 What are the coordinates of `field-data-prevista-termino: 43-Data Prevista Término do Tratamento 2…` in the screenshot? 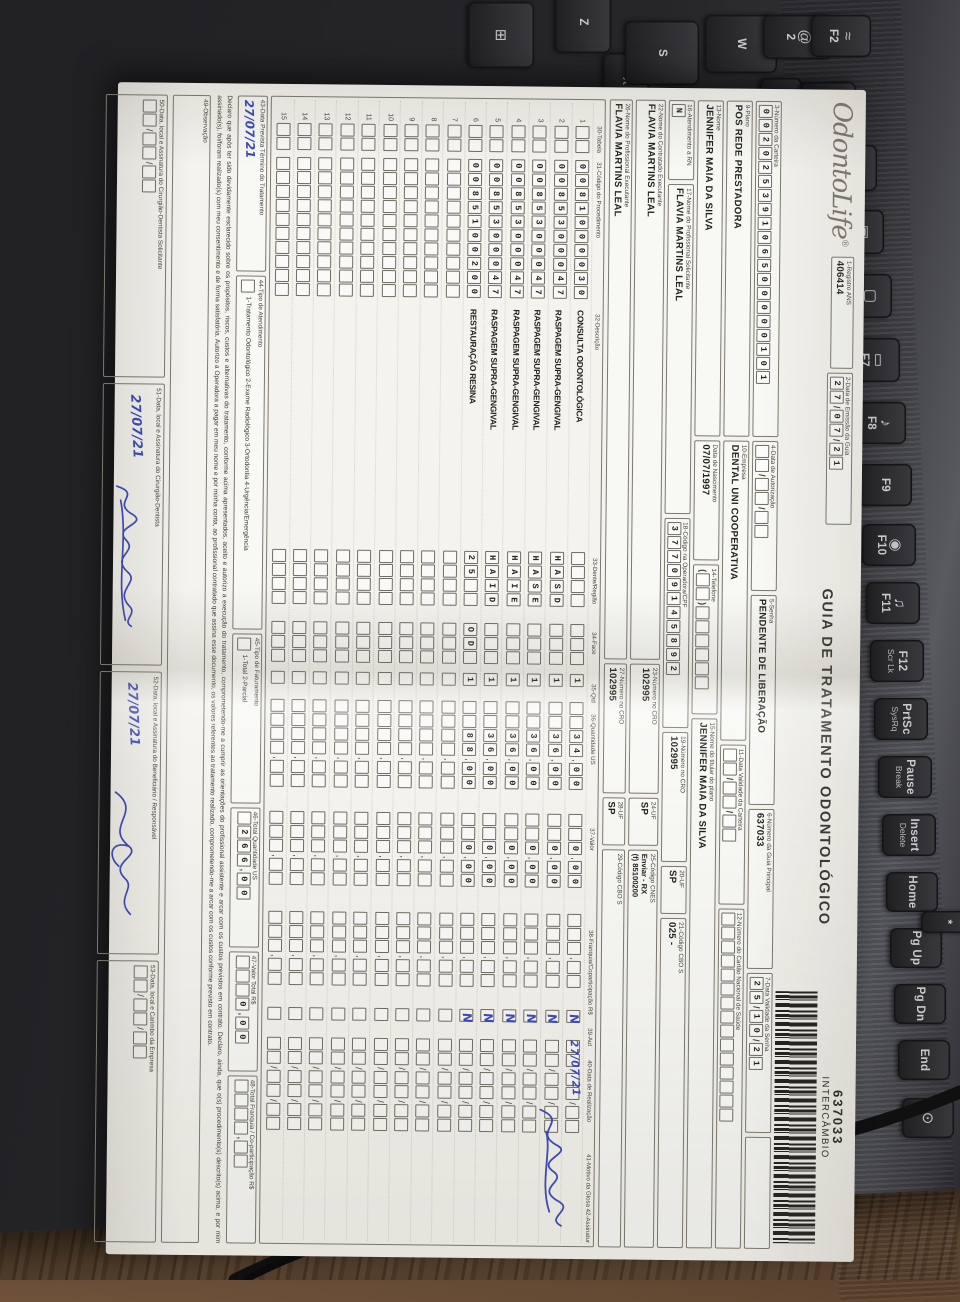 It's located at (252, 183).